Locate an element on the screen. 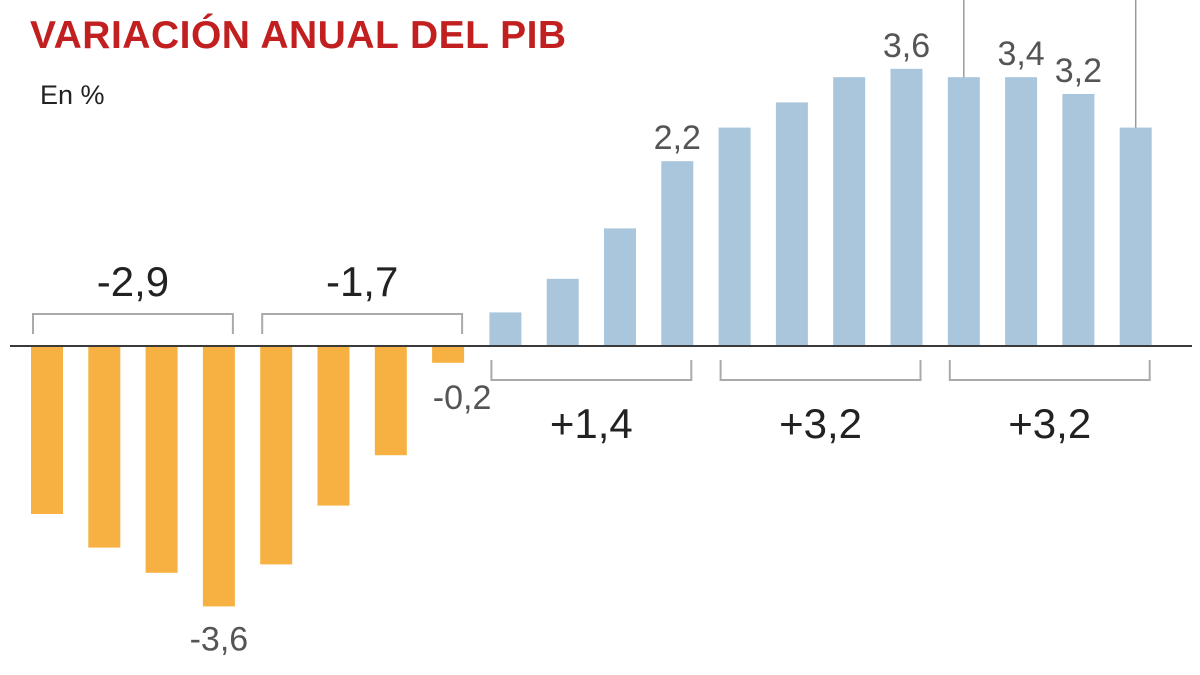 This screenshot has height=675, width=1200. group-average-label: -1,7 is located at coordinates (362, 281).